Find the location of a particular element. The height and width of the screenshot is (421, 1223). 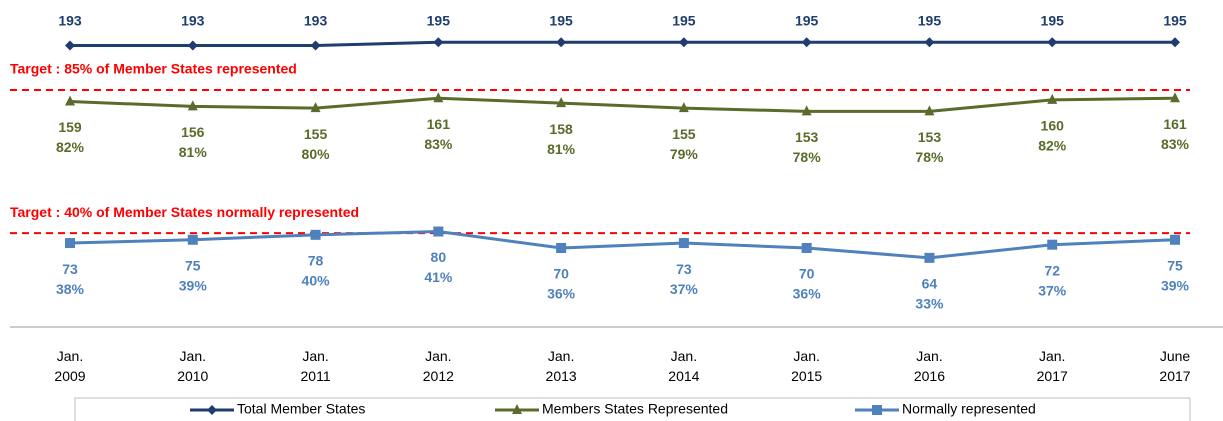

x-tick-label: Jan. 2009 is located at coordinates (69, 366).